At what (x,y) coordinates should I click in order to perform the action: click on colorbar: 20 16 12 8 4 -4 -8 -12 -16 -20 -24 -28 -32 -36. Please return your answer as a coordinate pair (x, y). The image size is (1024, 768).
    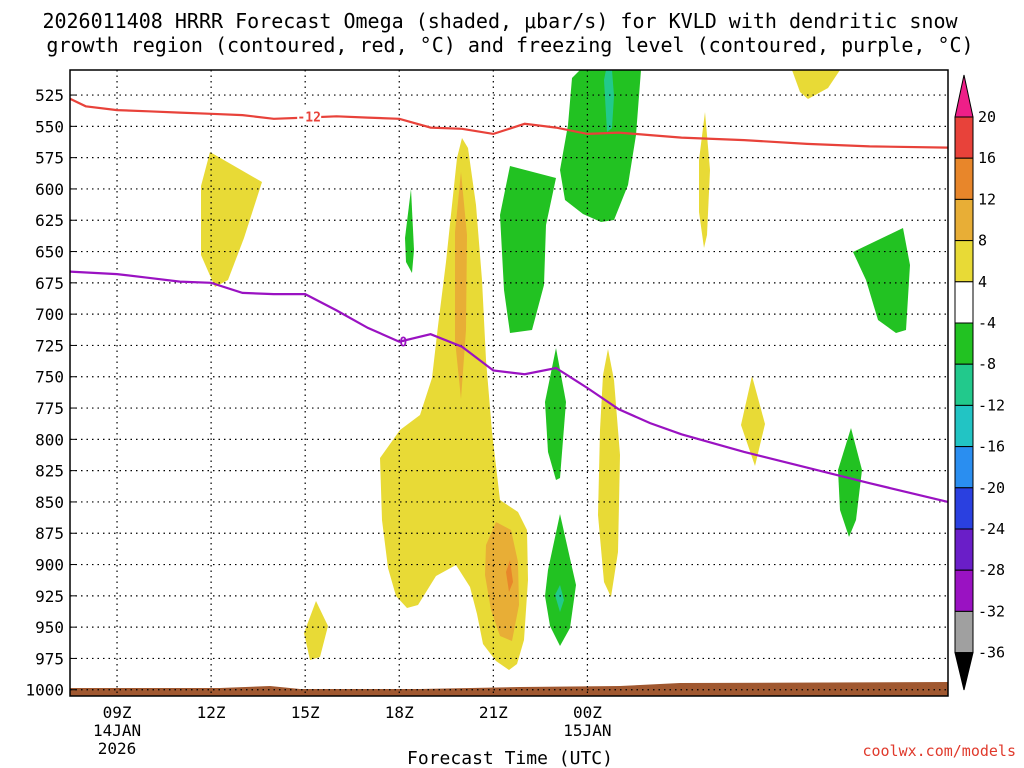
    Looking at the image, I should click on (979, 382).